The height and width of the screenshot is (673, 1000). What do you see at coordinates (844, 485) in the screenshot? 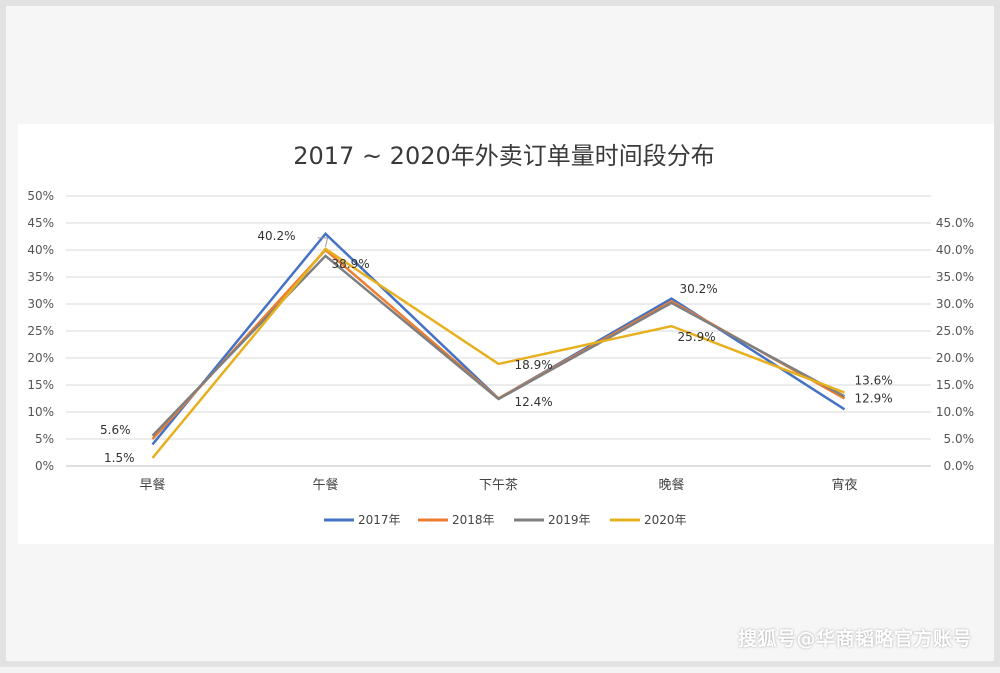
I see `category-label: 宵夜` at bounding box center [844, 485].